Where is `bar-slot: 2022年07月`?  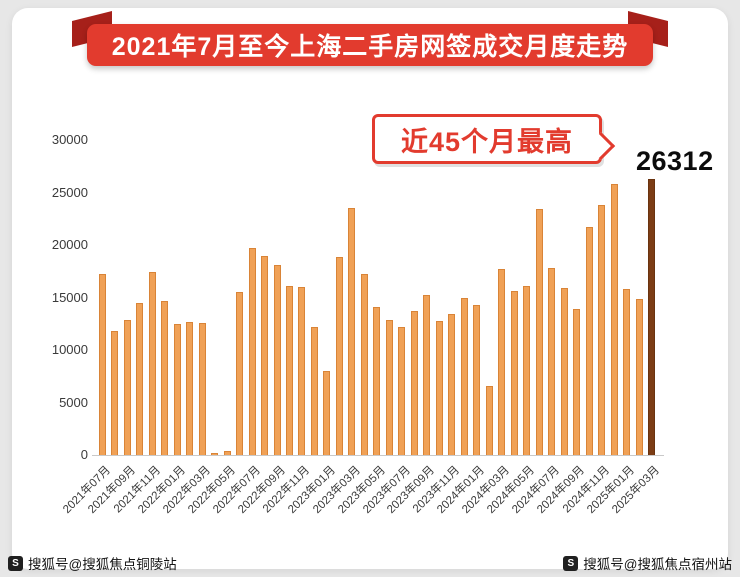 bar-slot: 2022年07月 is located at coordinates (237, 328).